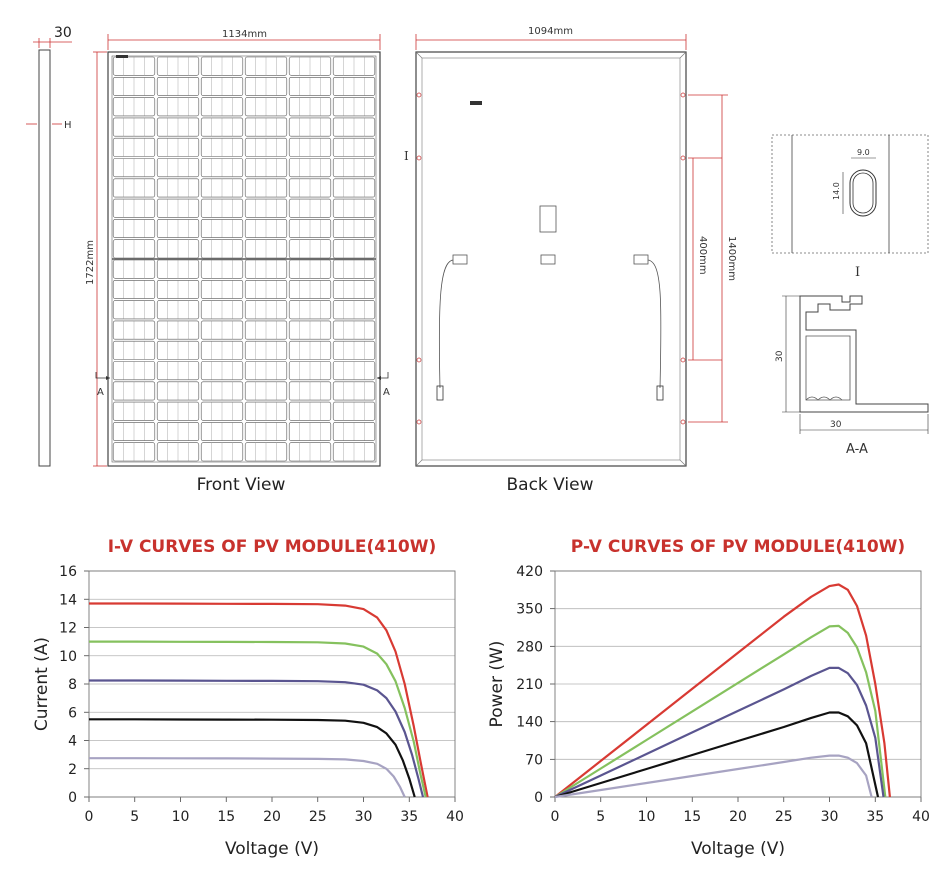  I want to click on profile-height-label: 30, so click(780, 356).